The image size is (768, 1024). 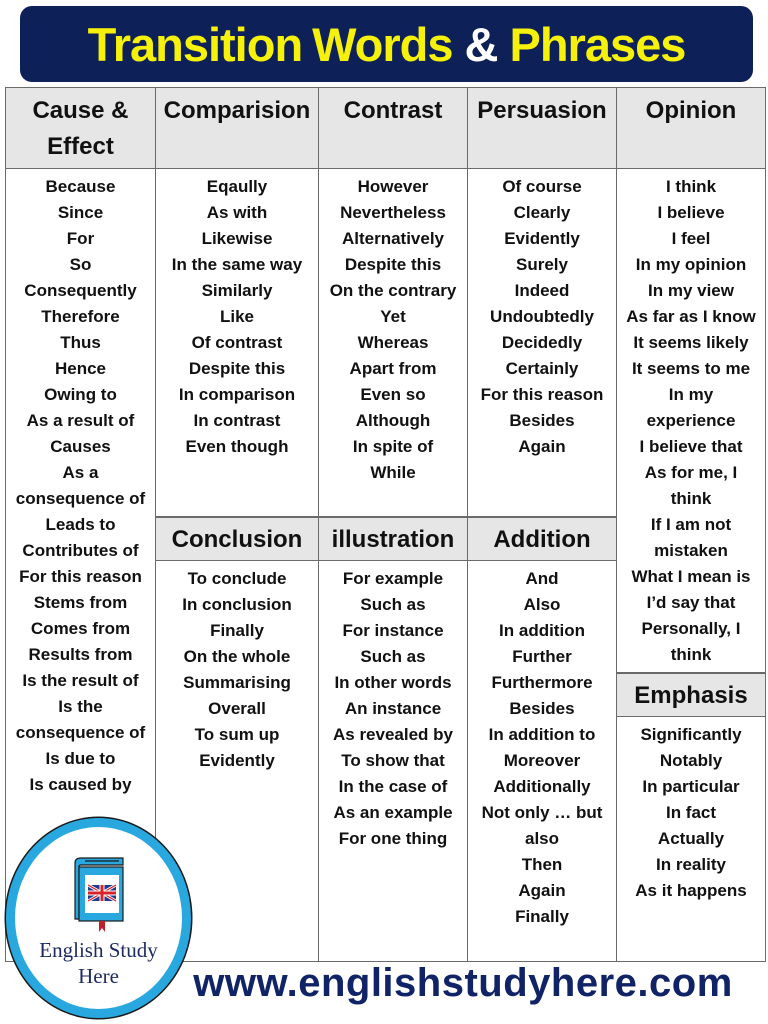 What do you see at coordinates (691, 290) in the screenshot?
I see `list-item: In my view` at bounding box center [691, 290].